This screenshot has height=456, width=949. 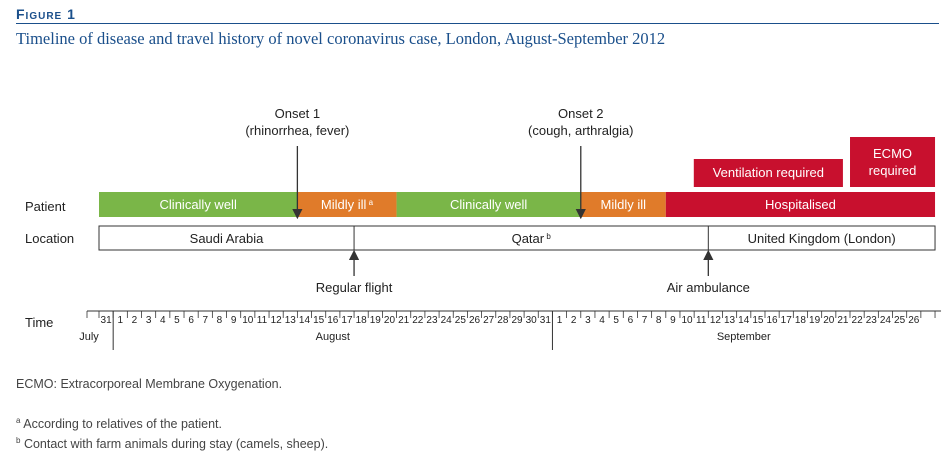 I want to click on footnote-a: a According to relatives of the patient., so click(x=119, y=423).